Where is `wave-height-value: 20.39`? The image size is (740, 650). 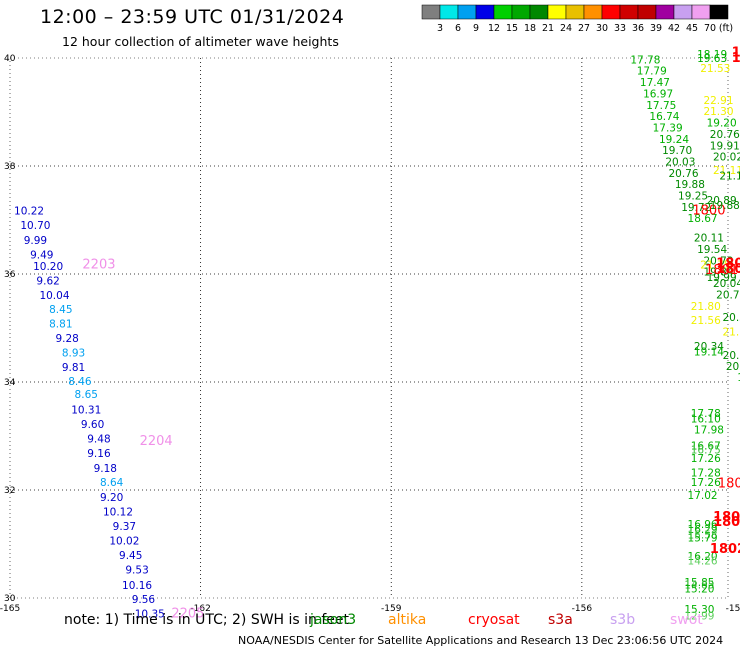
wave-height-value: 20.39 is located at coordinates (731, 318).